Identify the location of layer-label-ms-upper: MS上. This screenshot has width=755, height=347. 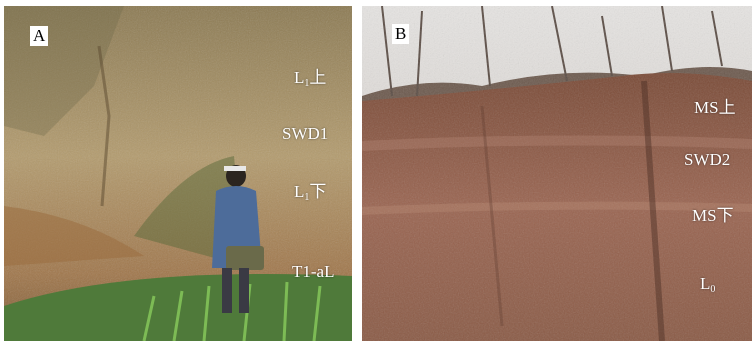
(715, 107).